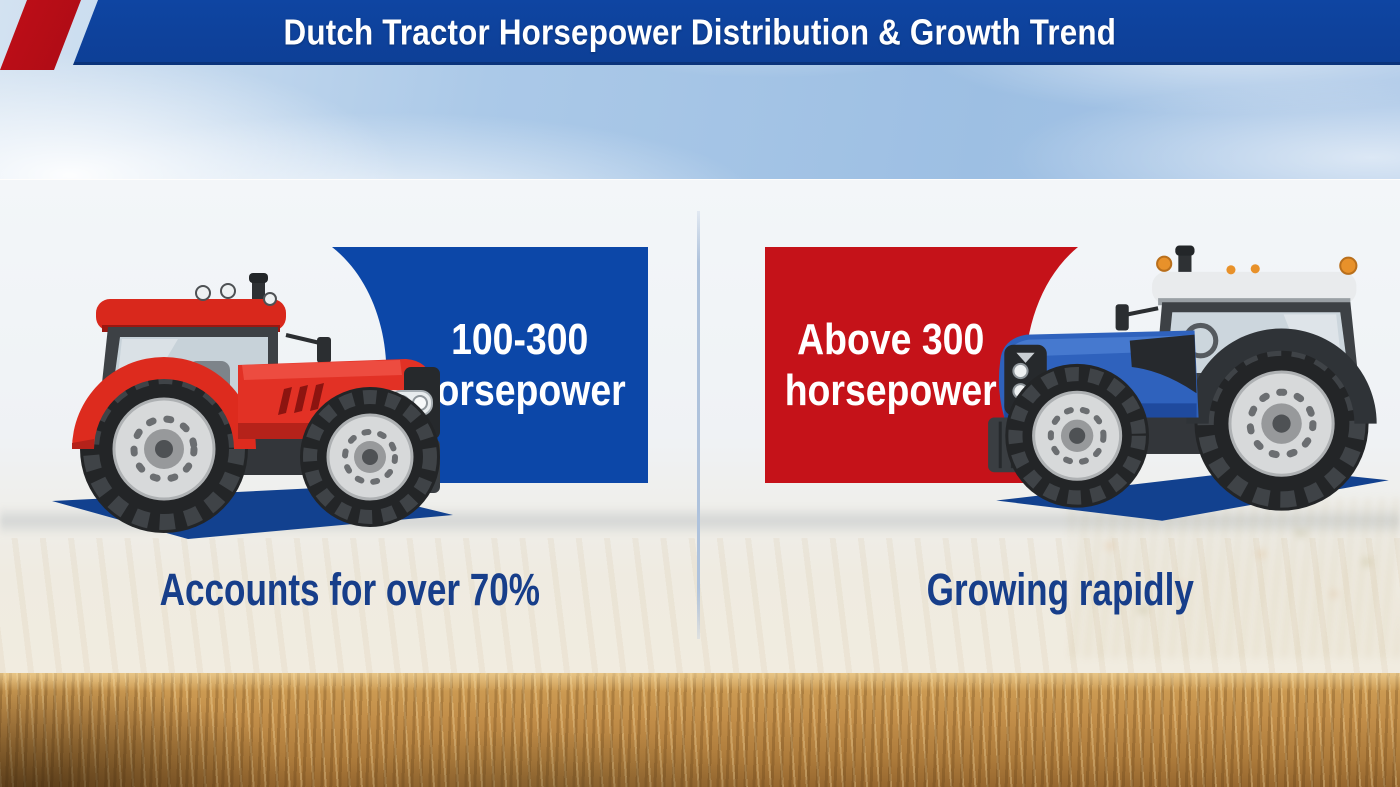 The width and height of the screenshot is (1400, 787). Describe the element at coordinates (520, 390) in the screenshot. I see `mid-range-line2: horsepower` at that location.